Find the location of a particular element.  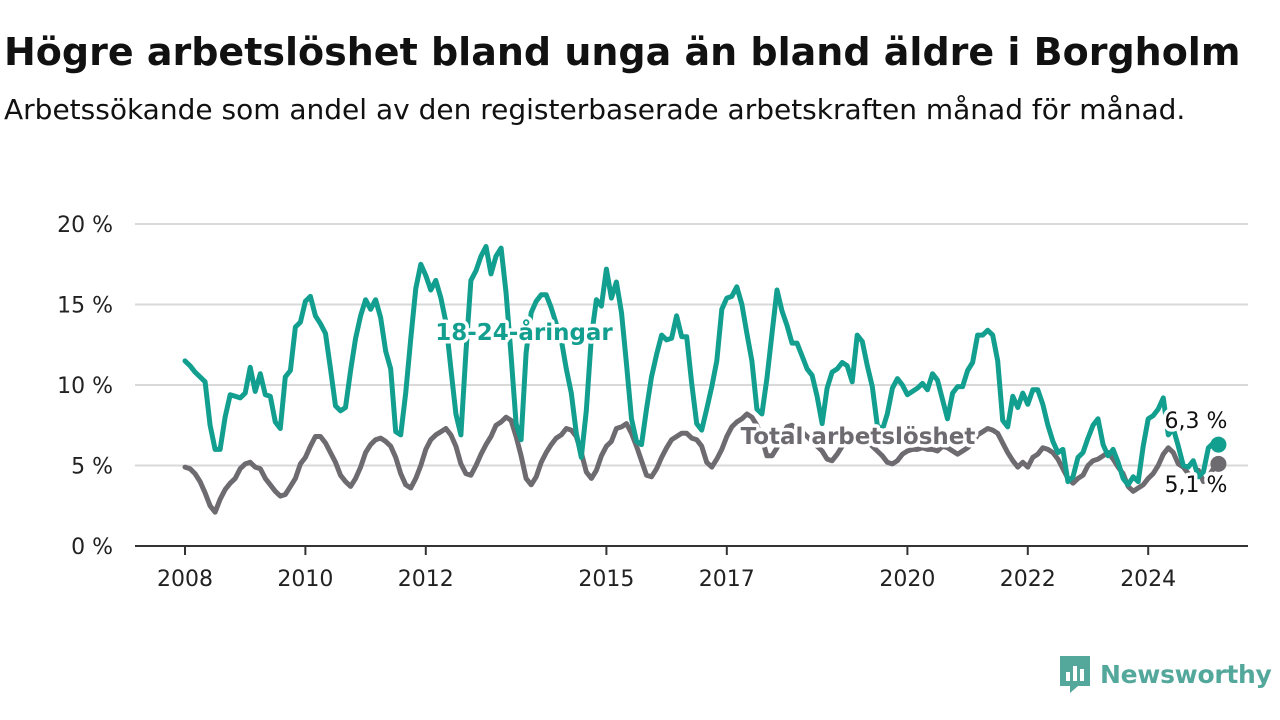

series-name-total-halo: Total arbetslöshet is located at coordinates (858, 437).